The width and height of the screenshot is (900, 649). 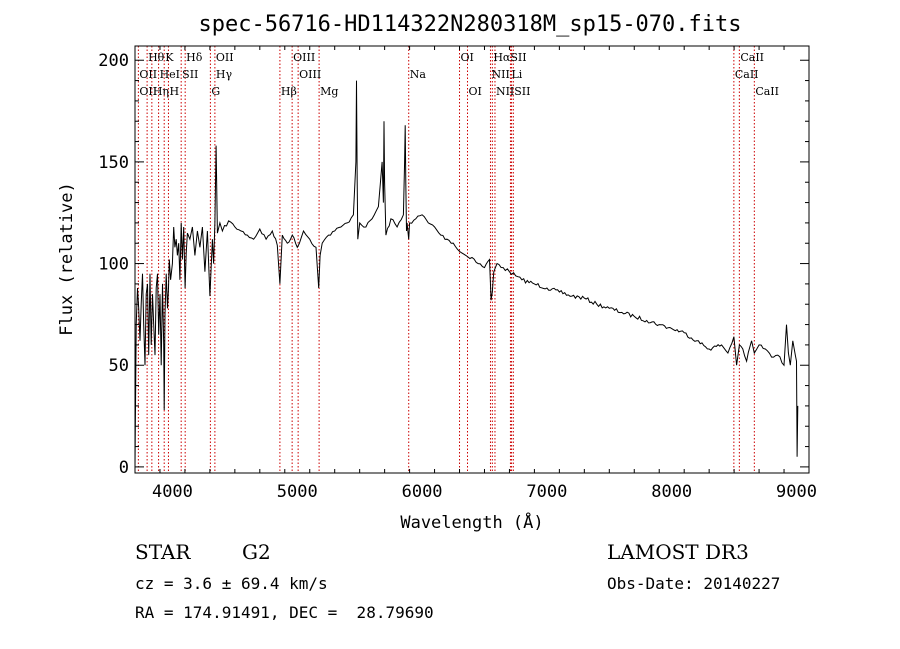 I want to click on y-tick-label: 200, so click(x=113, y=61).